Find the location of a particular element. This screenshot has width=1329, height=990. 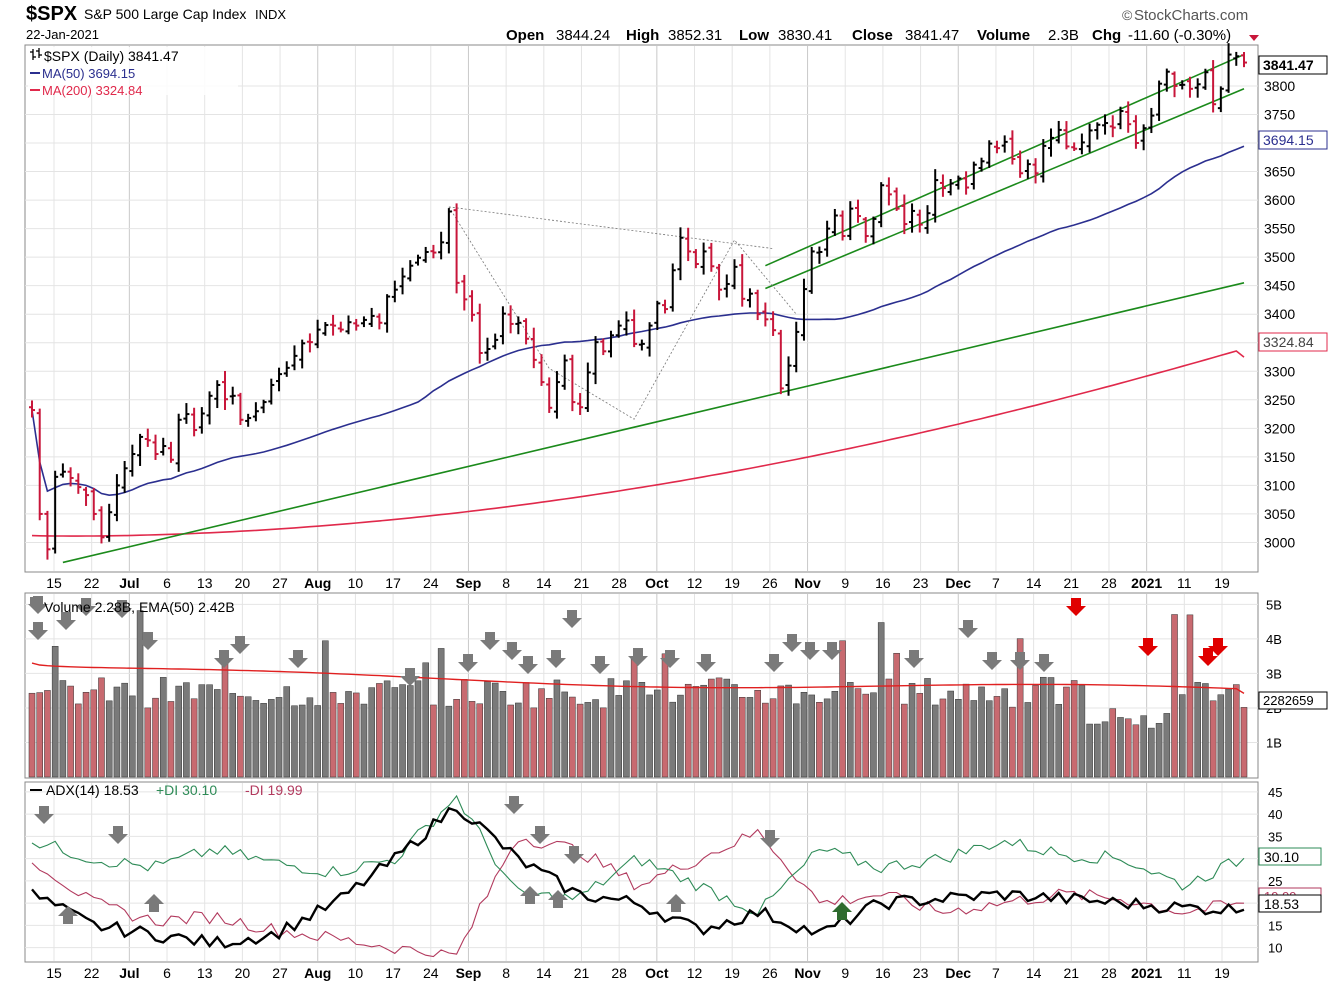

adx-legend-adx: ADX(14) 18.53 is located at coordinates (92, 790).